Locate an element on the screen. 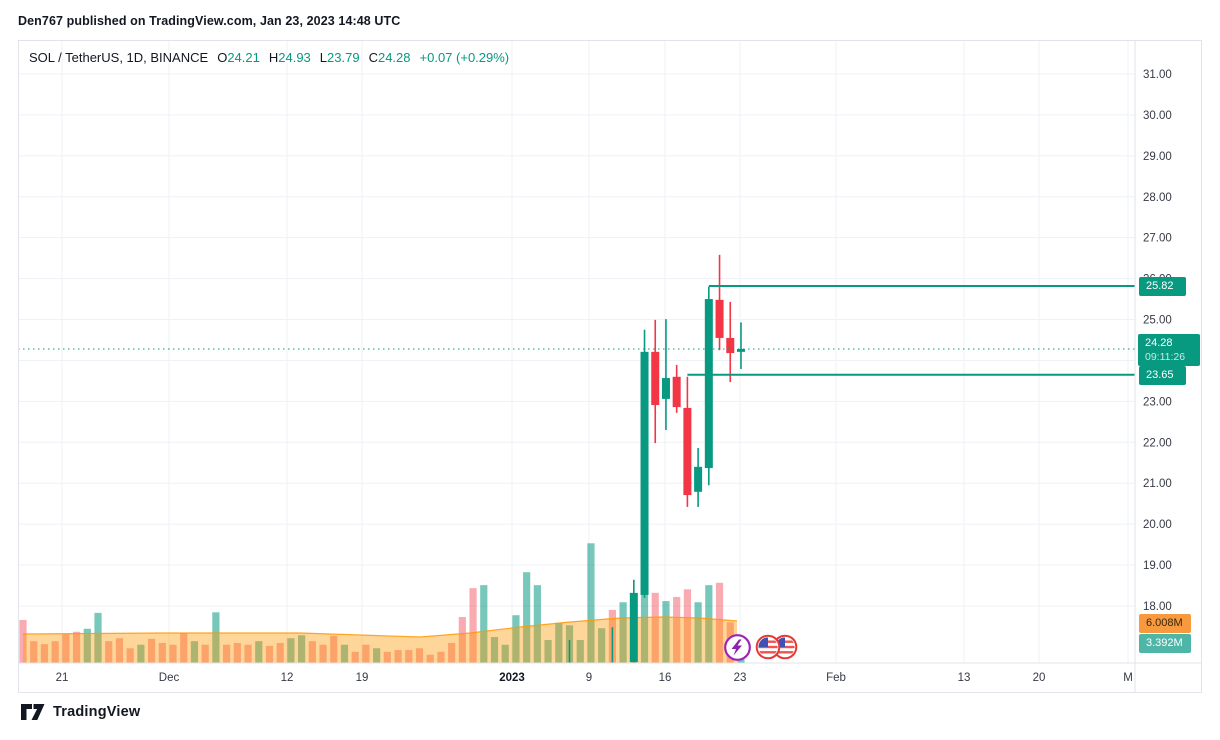 The image size is (1220, 740). ray-price-label-upper: 25.82 is located at coordinates (1162, 286).